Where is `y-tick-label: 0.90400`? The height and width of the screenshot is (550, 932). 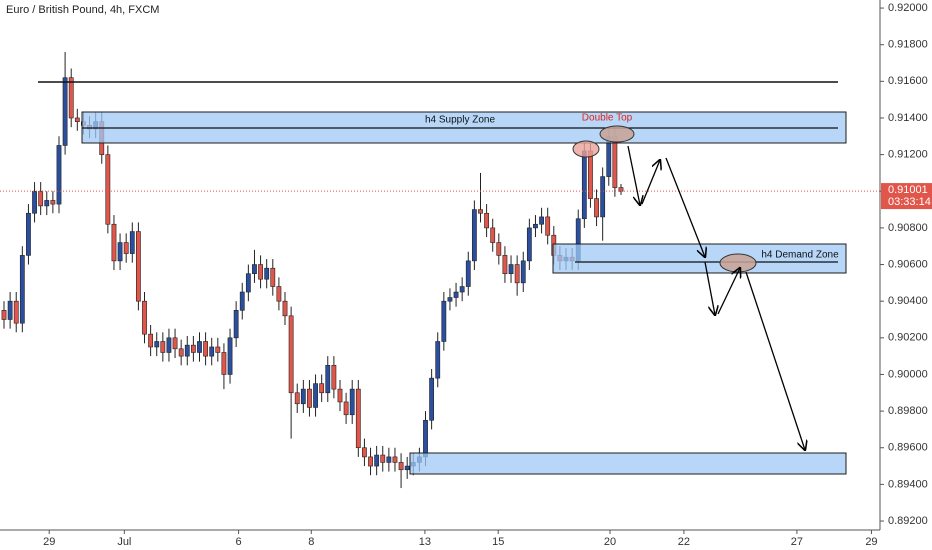 y-tick-label: 0.90400 is located at coordinates (908, 301).